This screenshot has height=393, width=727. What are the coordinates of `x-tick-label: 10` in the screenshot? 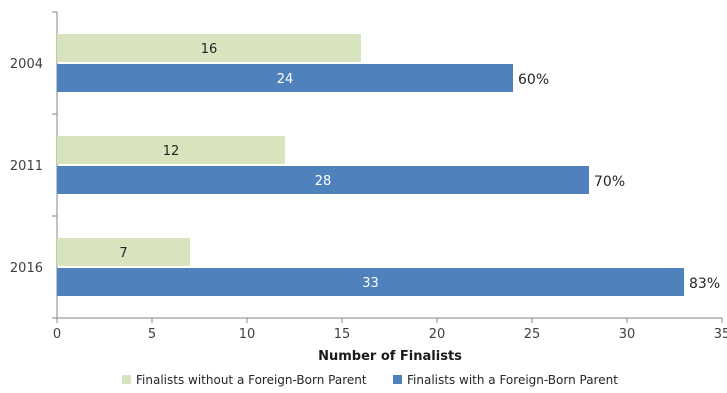 It's located at (247, 334).